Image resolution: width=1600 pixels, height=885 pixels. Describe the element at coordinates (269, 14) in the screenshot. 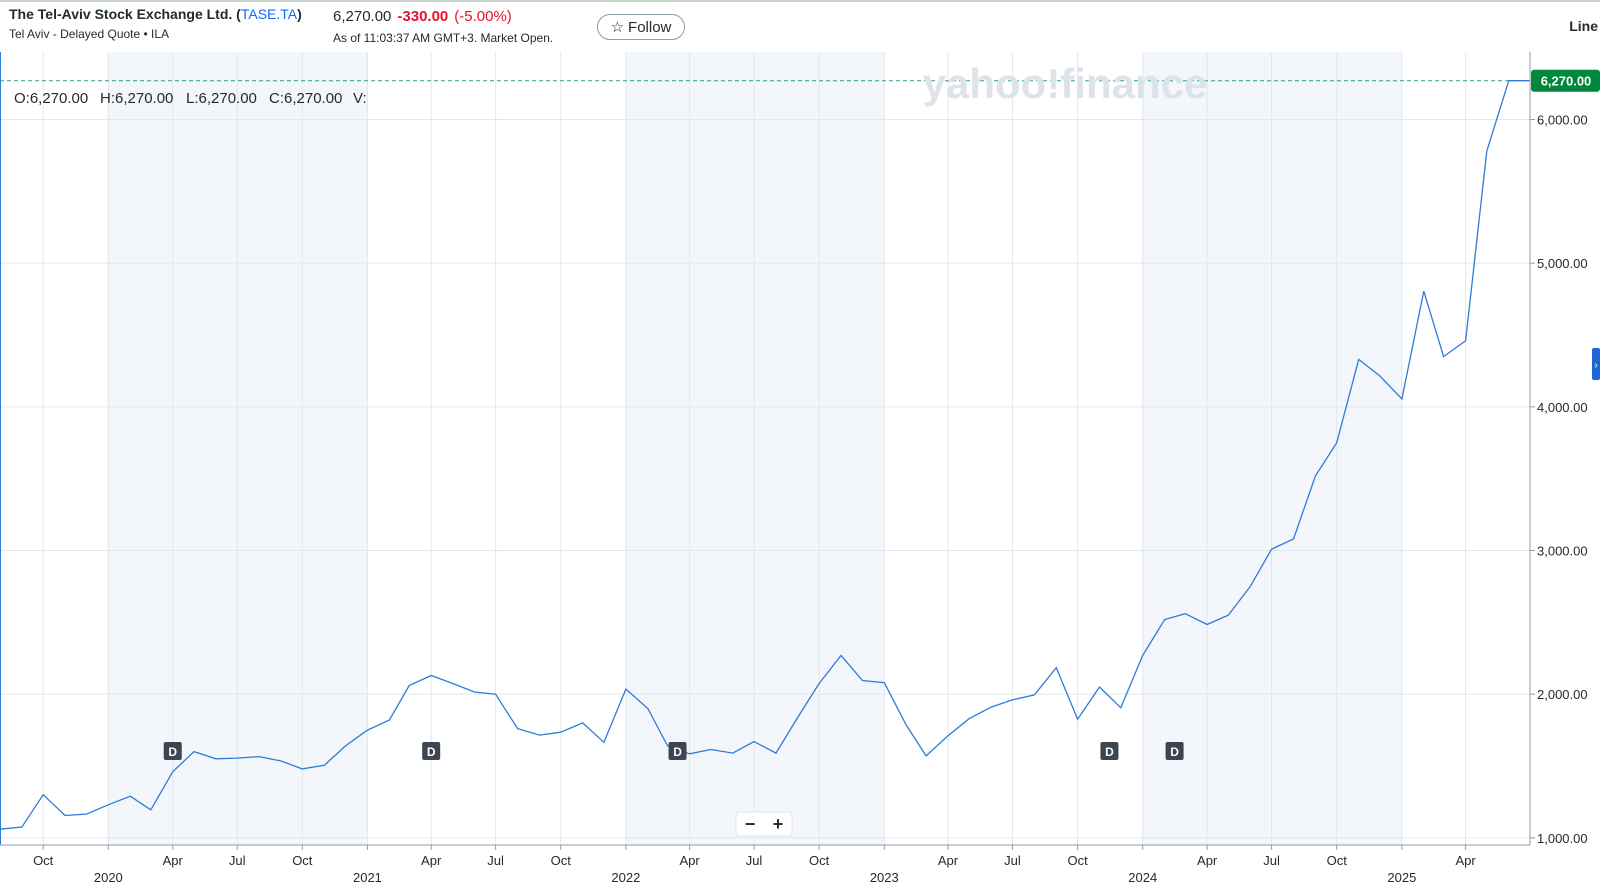

I see `symbol-link: TASE.TA` at that location.